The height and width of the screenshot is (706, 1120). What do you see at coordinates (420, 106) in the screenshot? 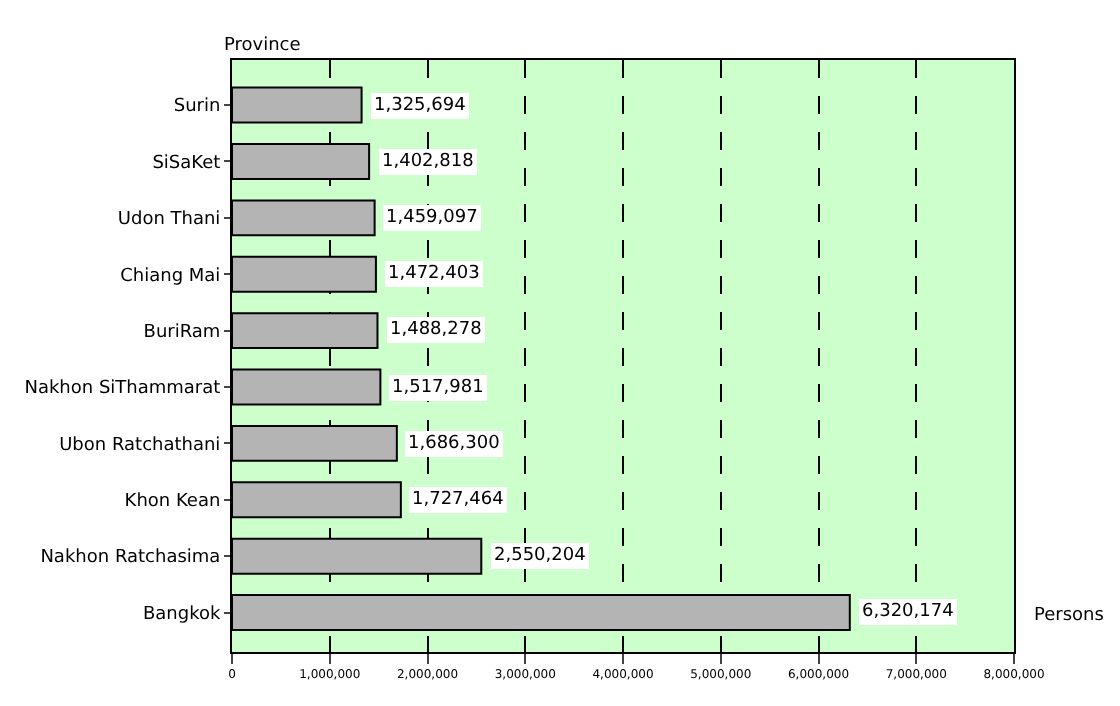
I see `data-label: 1,325,694` at bounding box center [420, 106].